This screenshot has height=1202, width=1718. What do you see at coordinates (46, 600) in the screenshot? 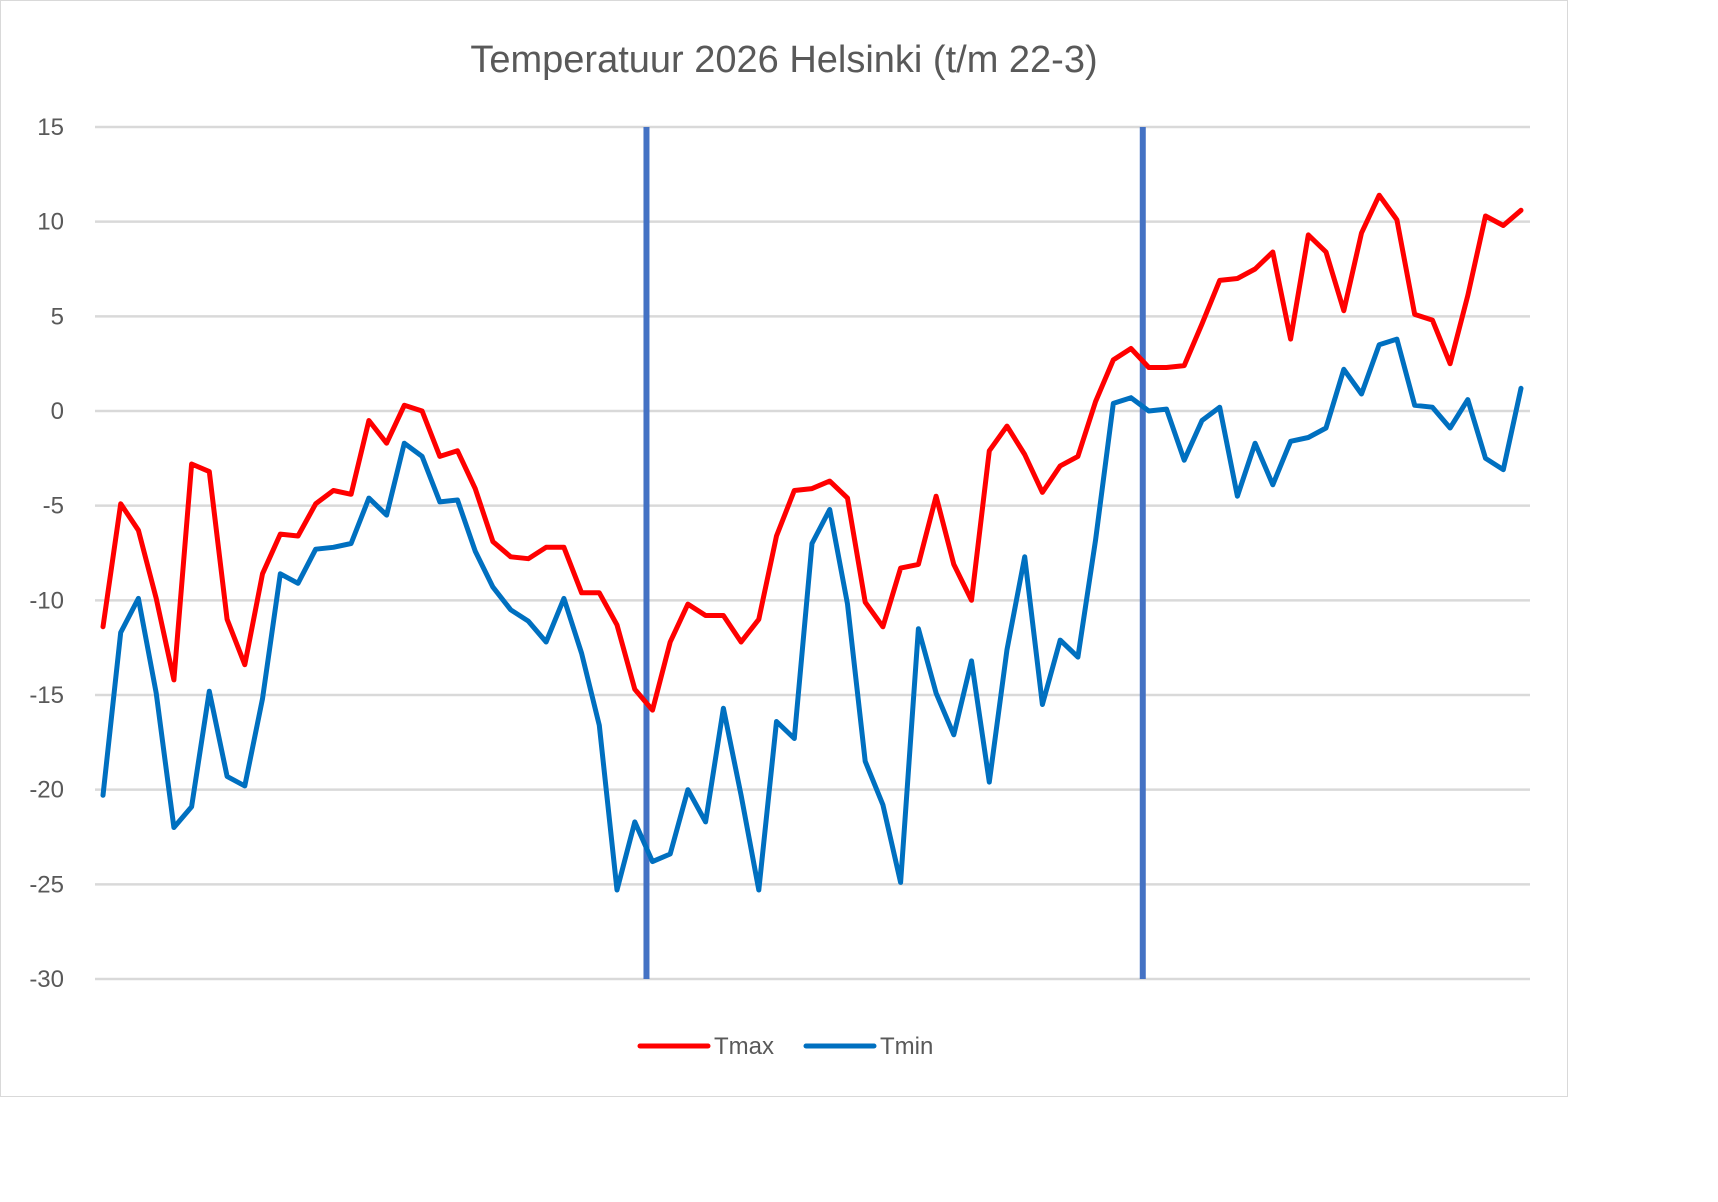
I see `y-tick-label: -10` at bounding box center [46, 600].